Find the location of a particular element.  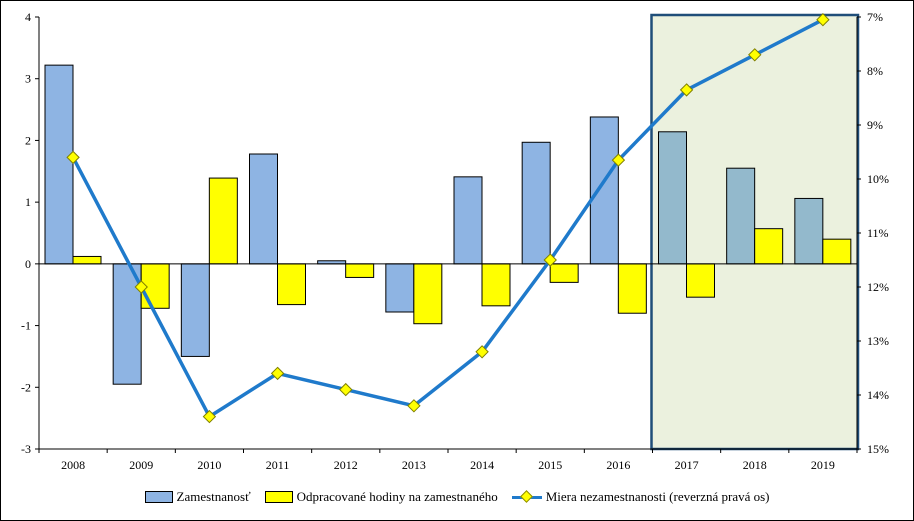

legend-swatch-hours is located at coordinates (278, 497).